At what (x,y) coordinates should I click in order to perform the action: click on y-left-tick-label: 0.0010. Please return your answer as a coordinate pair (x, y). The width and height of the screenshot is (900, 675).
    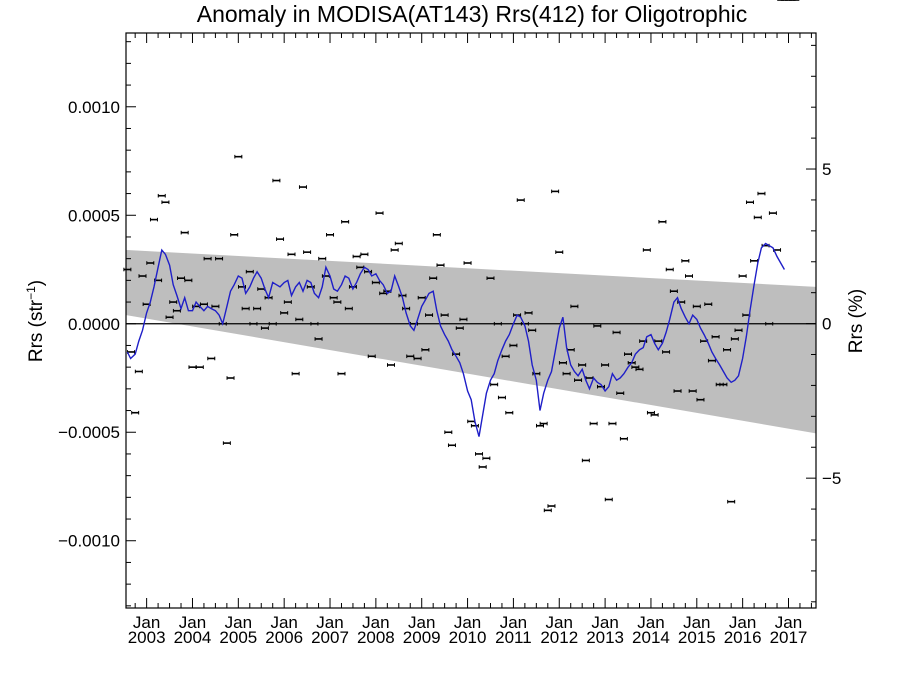
    Looking at the image, I should click on (94, 107).